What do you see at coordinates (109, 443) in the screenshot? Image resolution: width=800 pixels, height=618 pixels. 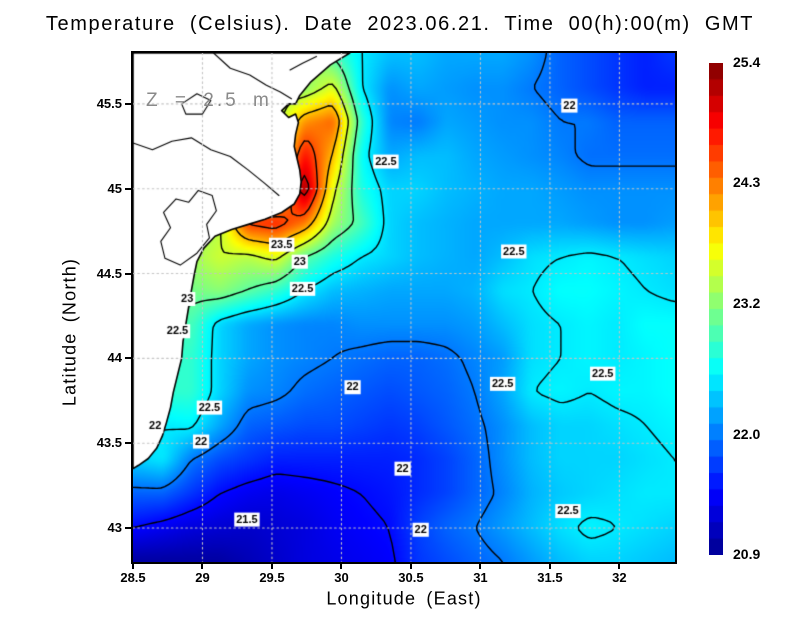 I see `y-tick-label: 43.5` at bounding box center [109, 443].